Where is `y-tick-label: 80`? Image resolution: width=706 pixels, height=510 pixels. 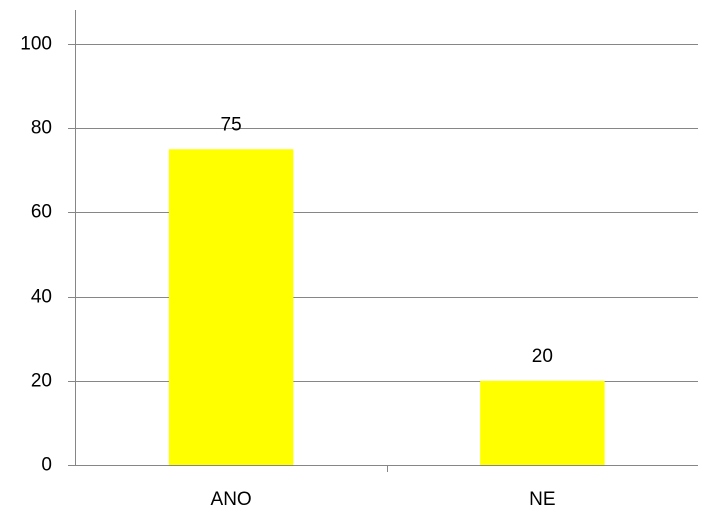
y-tick-label: 80 is located at coordinates (41, 128).